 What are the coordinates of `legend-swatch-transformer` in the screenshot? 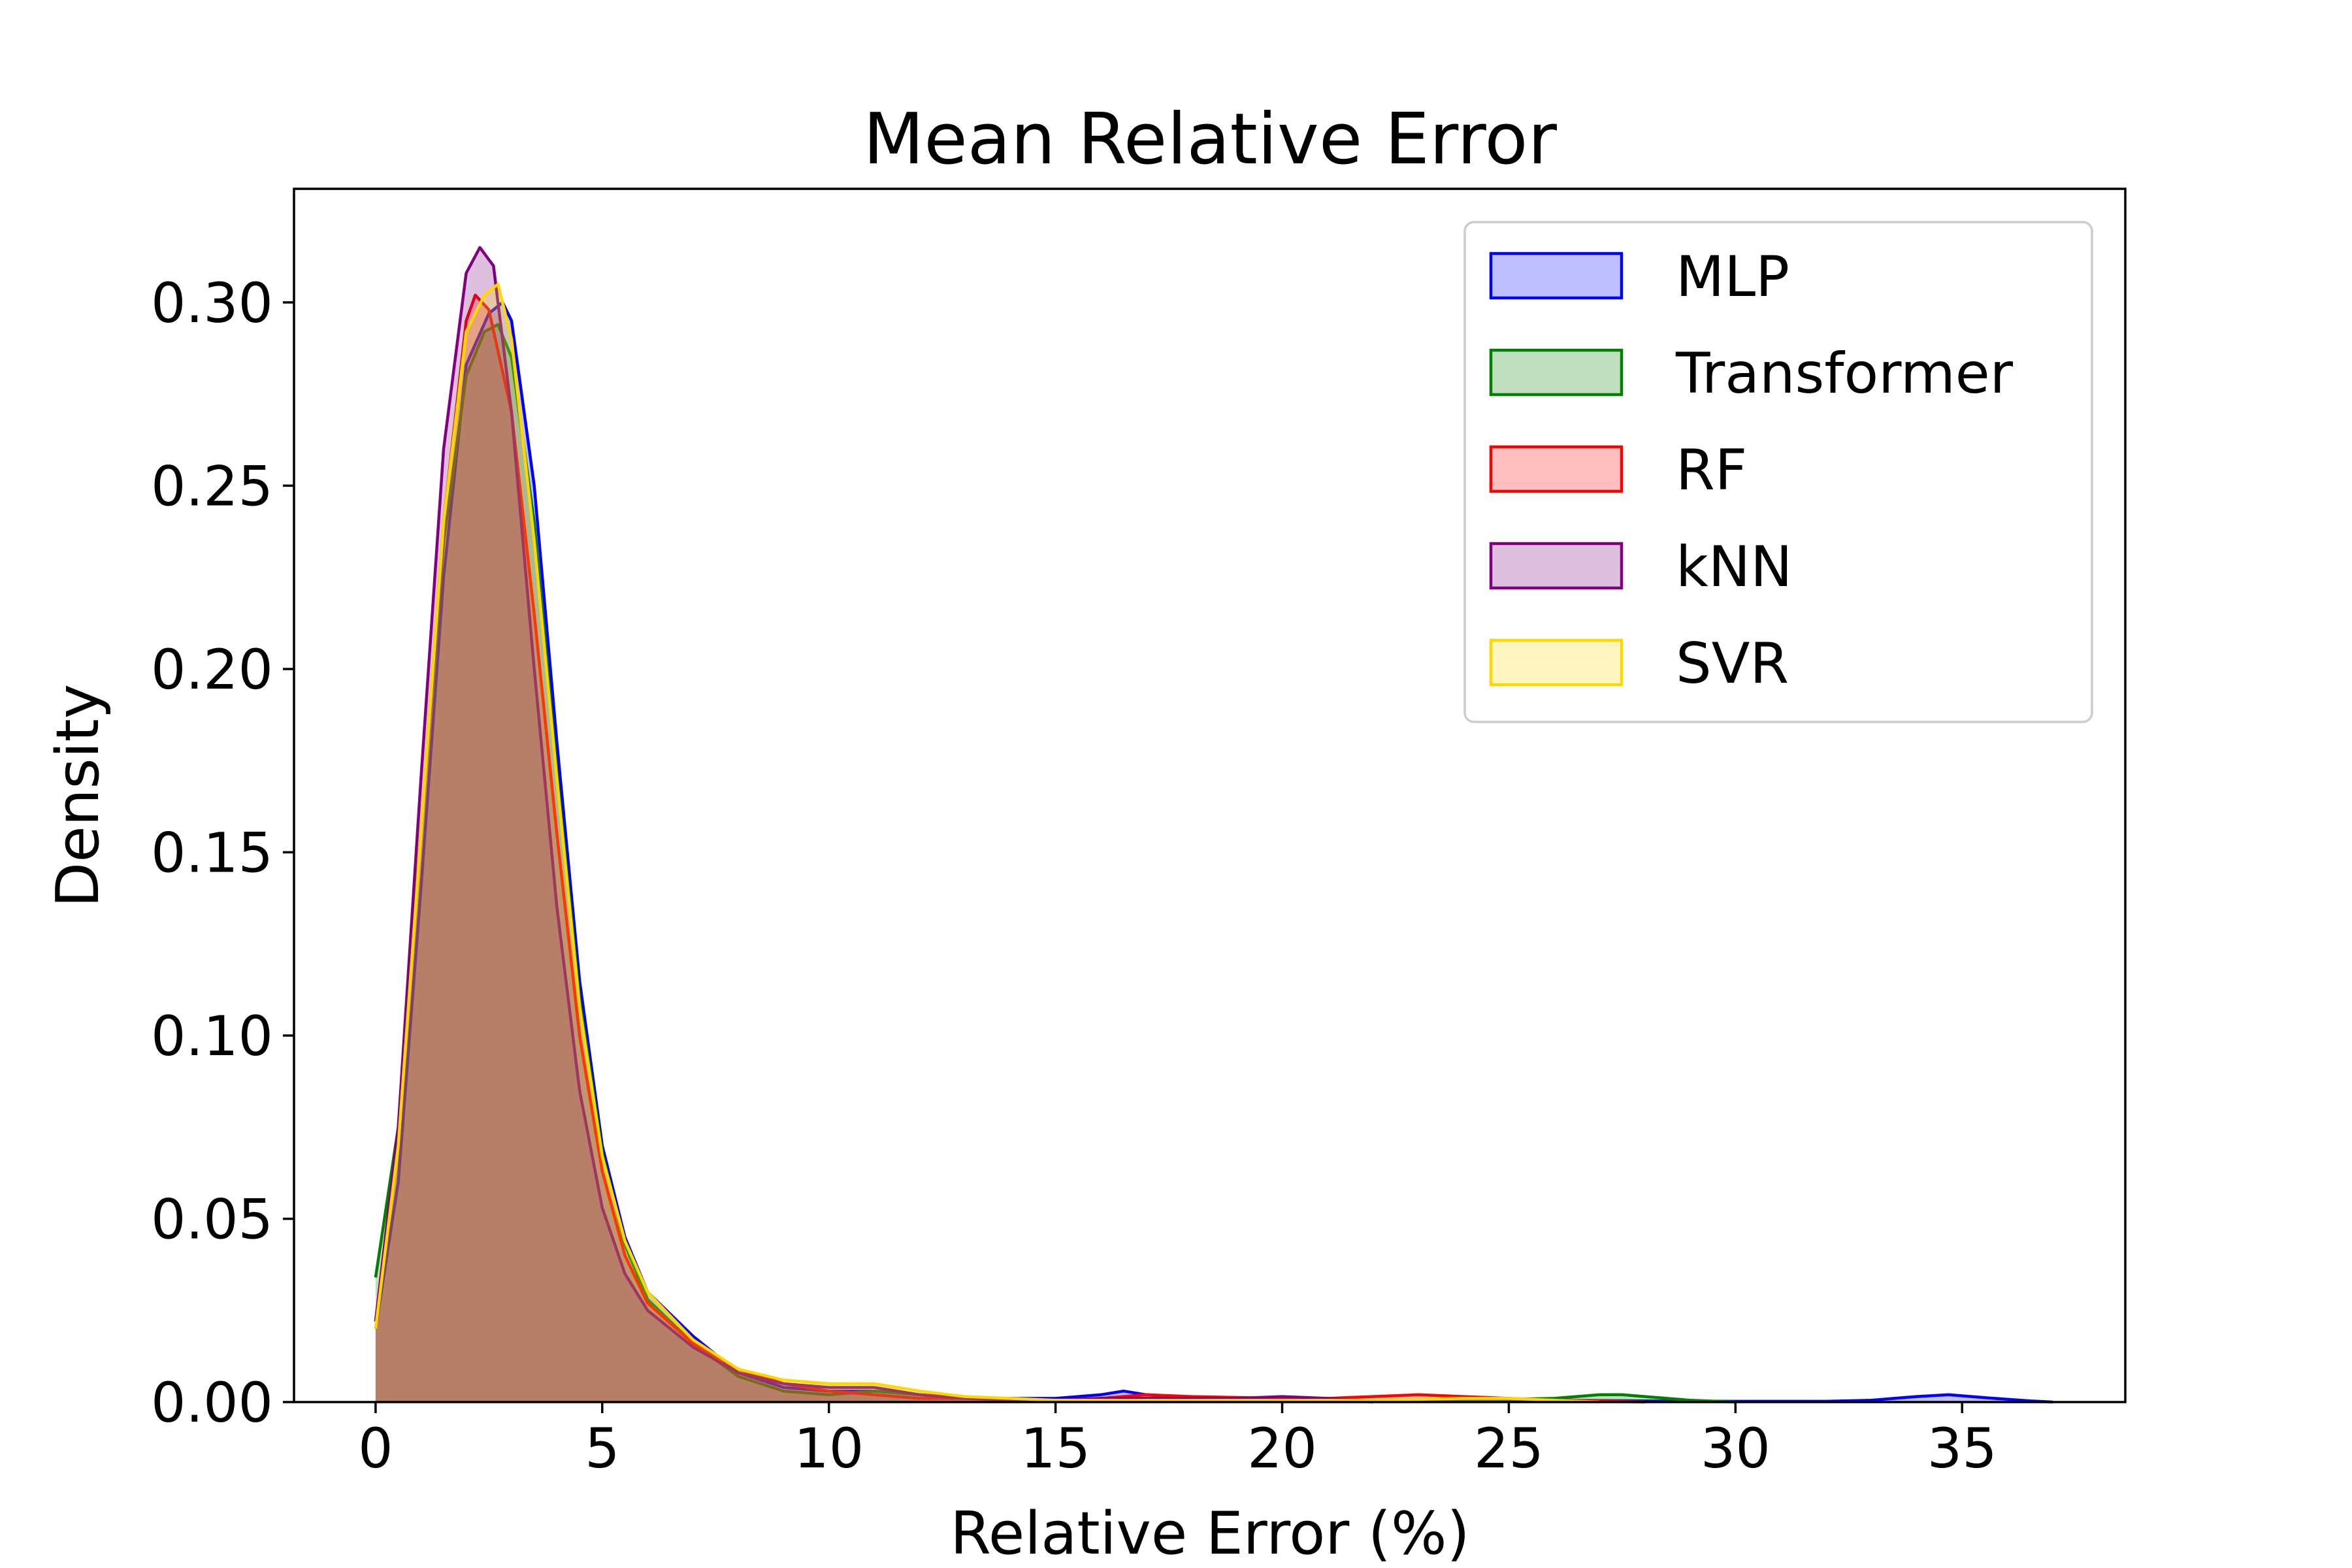 It's located at (1556, 372).